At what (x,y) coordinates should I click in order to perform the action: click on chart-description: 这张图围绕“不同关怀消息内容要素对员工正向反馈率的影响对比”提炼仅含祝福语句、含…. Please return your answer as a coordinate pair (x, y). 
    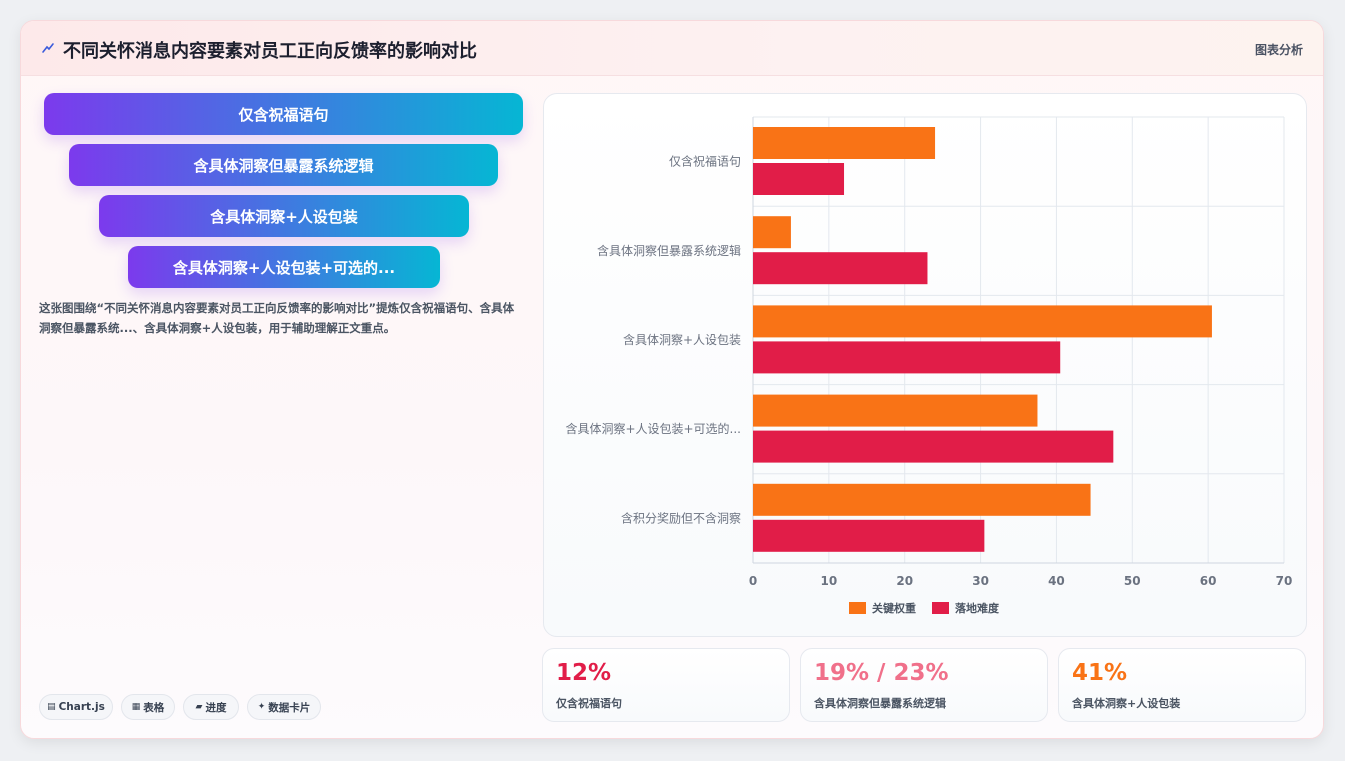
    Looking at the image, I should click on (277, 318).